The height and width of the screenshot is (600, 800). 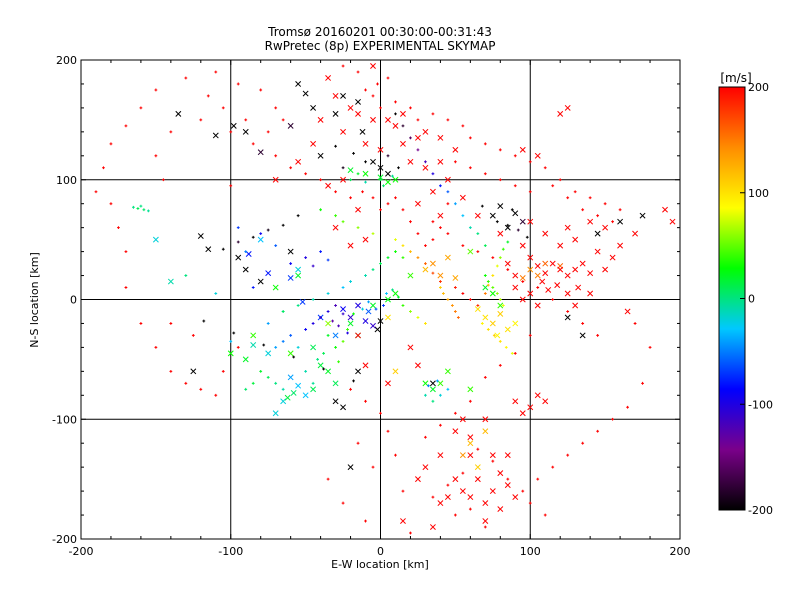 What do you see at coordinates (230, 551) in the screenshot?
I see `x-tick-label: -100` at bounding box center [230, 551].